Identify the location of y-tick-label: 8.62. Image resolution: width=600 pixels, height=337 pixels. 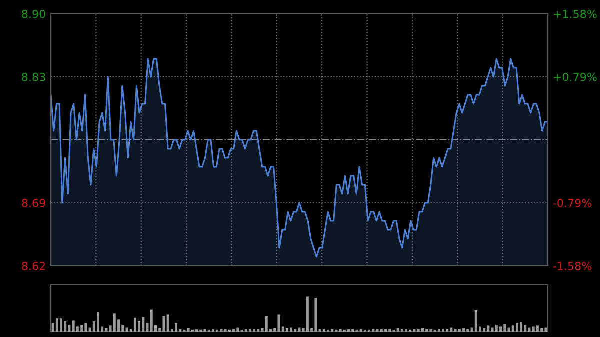
(34, 266).